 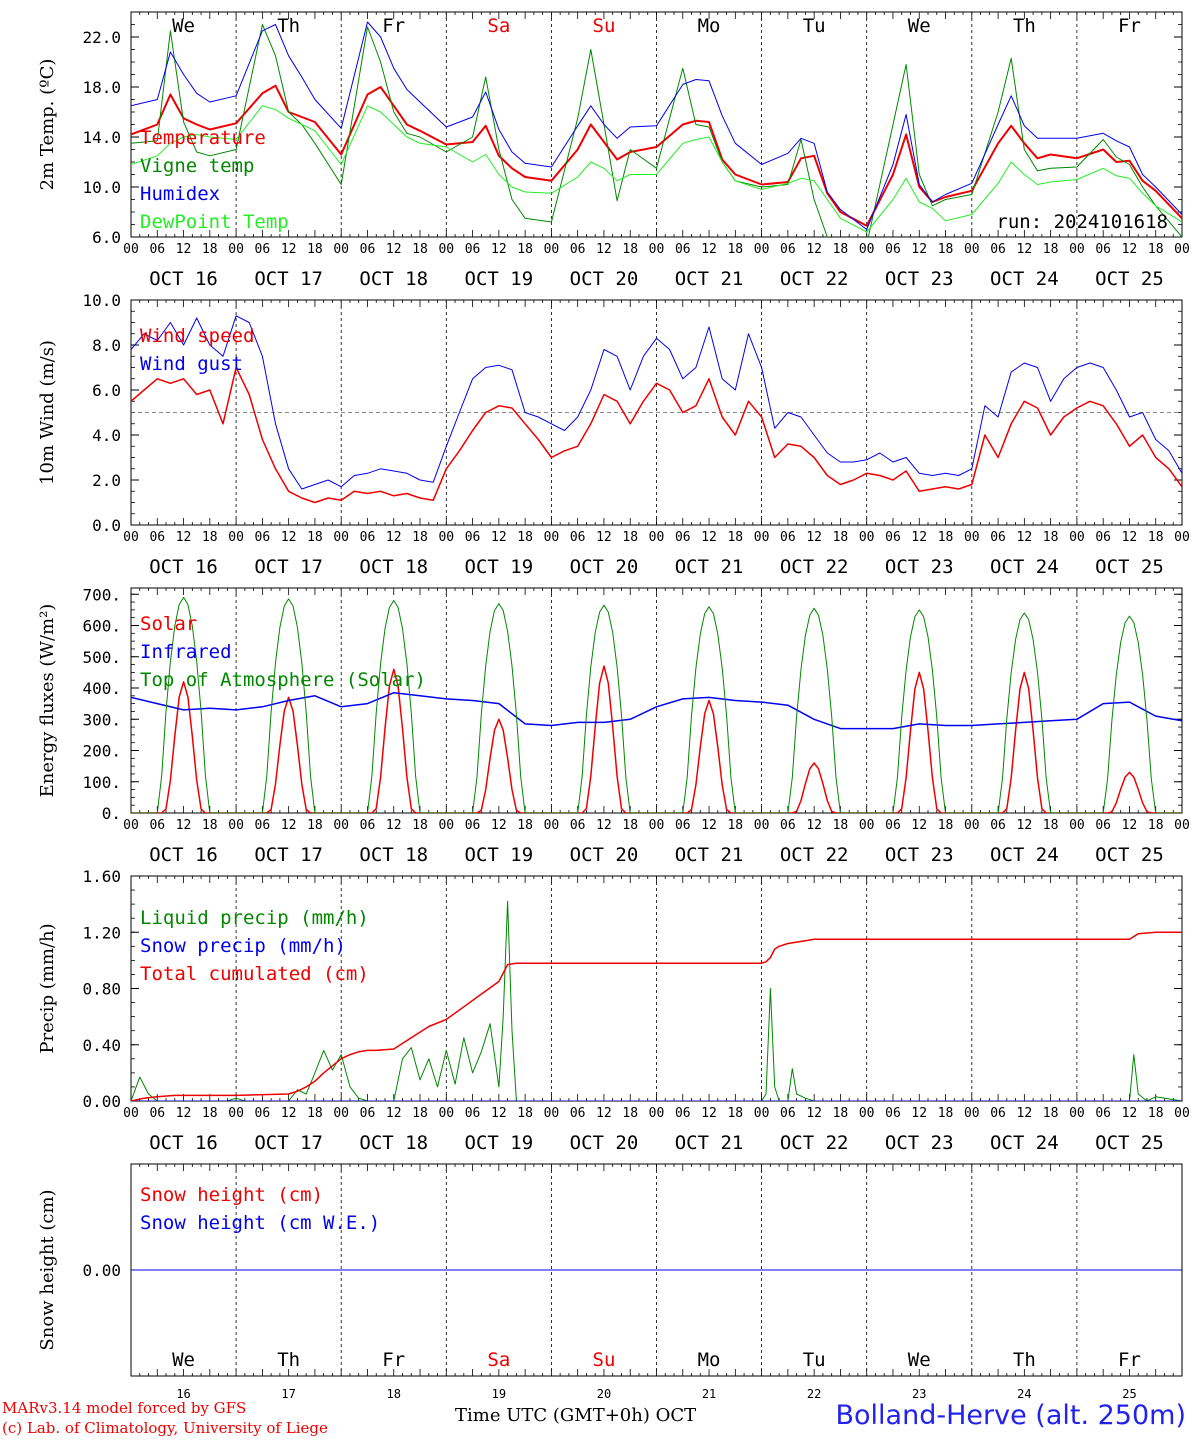 I want to click on series-line-humidex, so click(x=656, y=125).